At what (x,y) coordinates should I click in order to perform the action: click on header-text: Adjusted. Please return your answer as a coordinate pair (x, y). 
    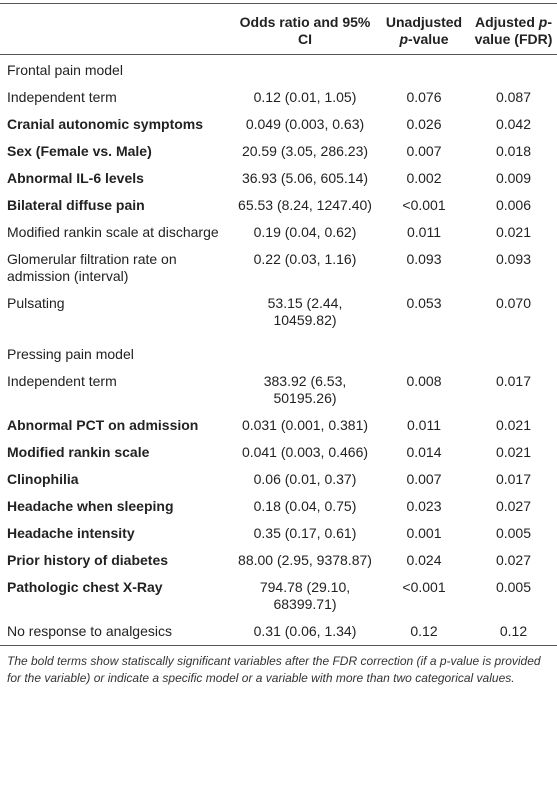
    Looking at the image, I should click on (506, 22).